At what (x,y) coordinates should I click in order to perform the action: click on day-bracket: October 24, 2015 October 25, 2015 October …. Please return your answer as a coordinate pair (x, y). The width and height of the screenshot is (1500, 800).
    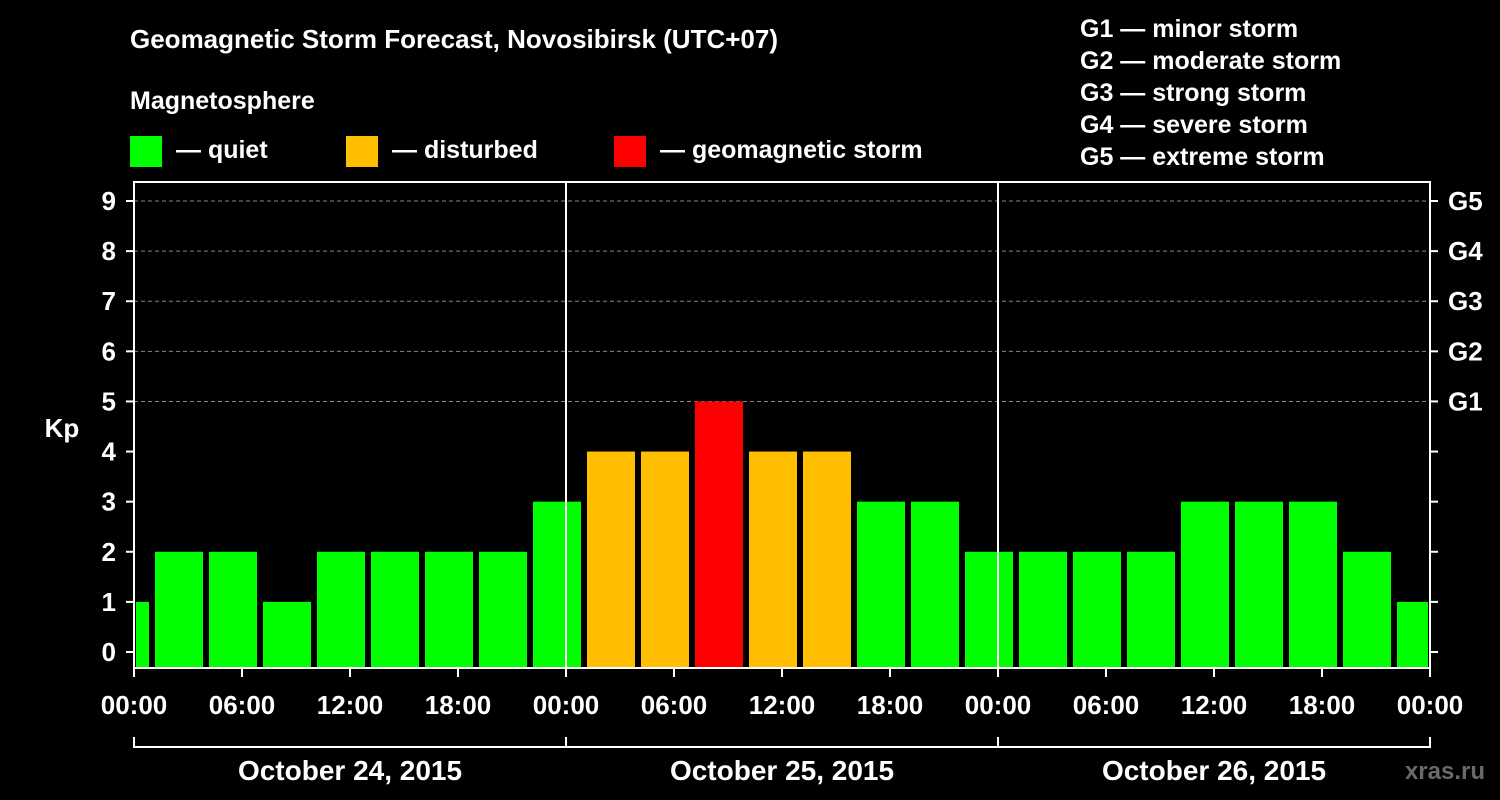
    Looking at the image, I should click on (782, 761).